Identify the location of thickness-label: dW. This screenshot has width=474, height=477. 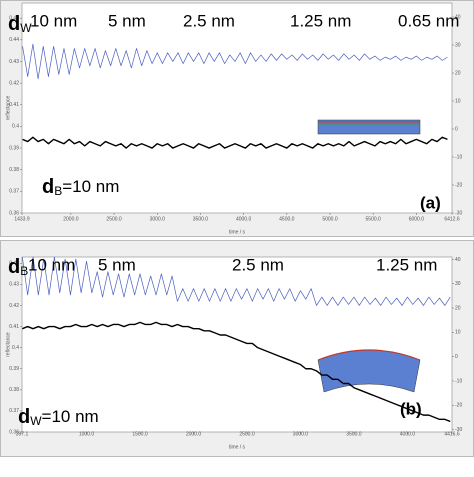
(20, 24).